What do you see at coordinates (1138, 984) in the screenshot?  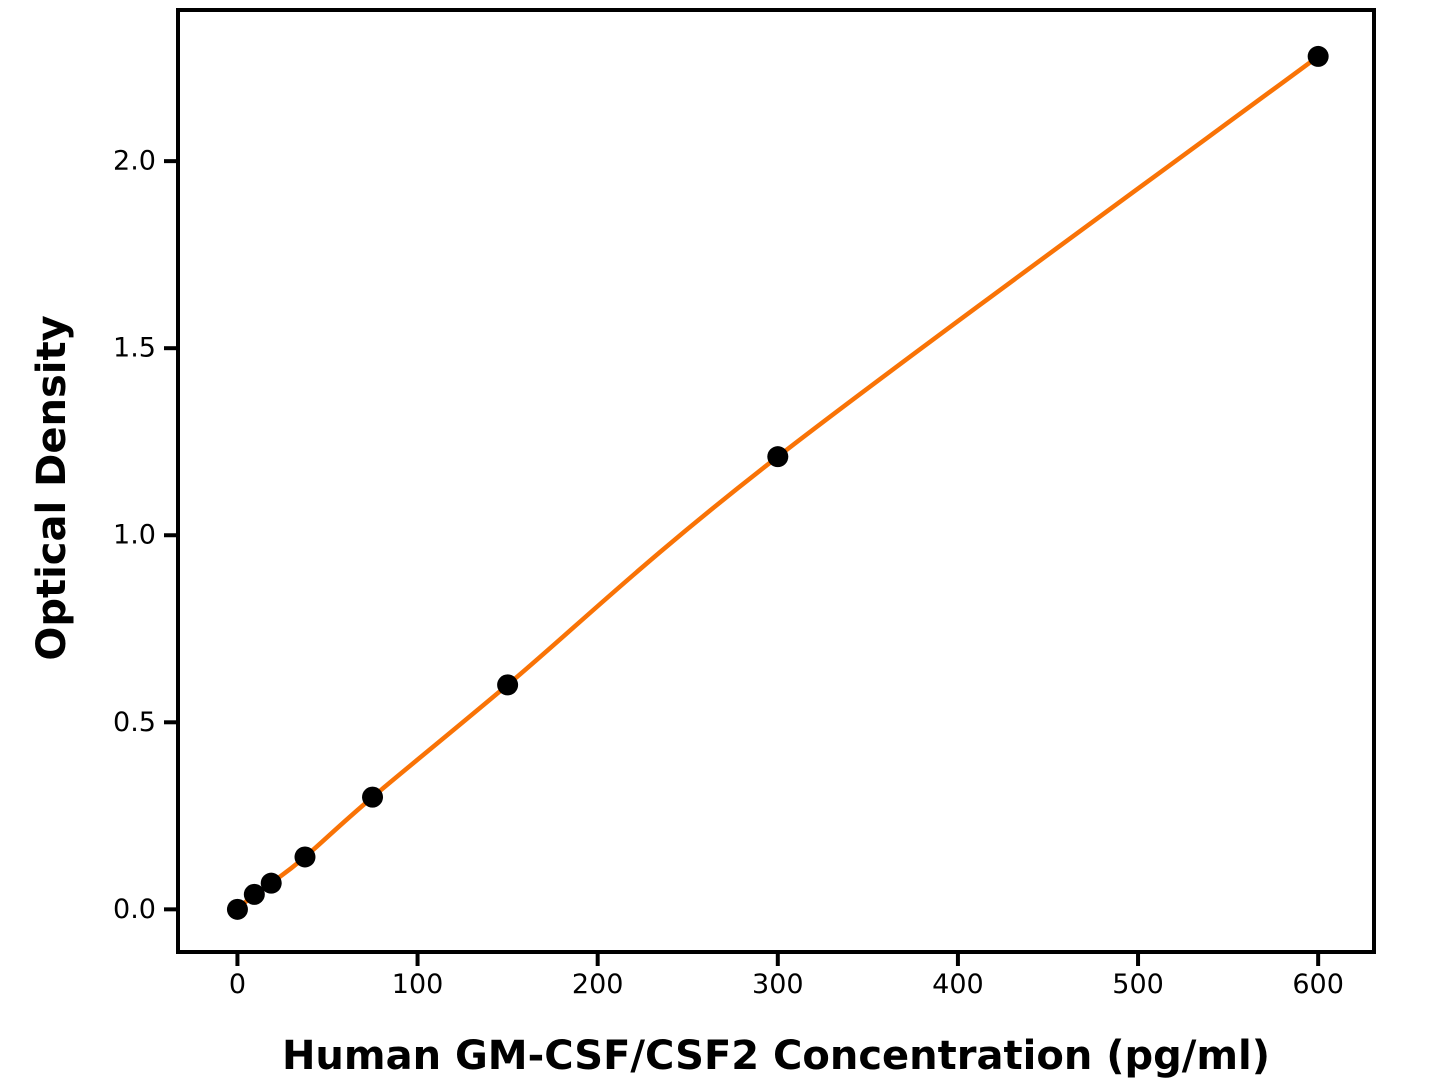 I see `x-tick-label: 500` at bounding box center [1138, 984].